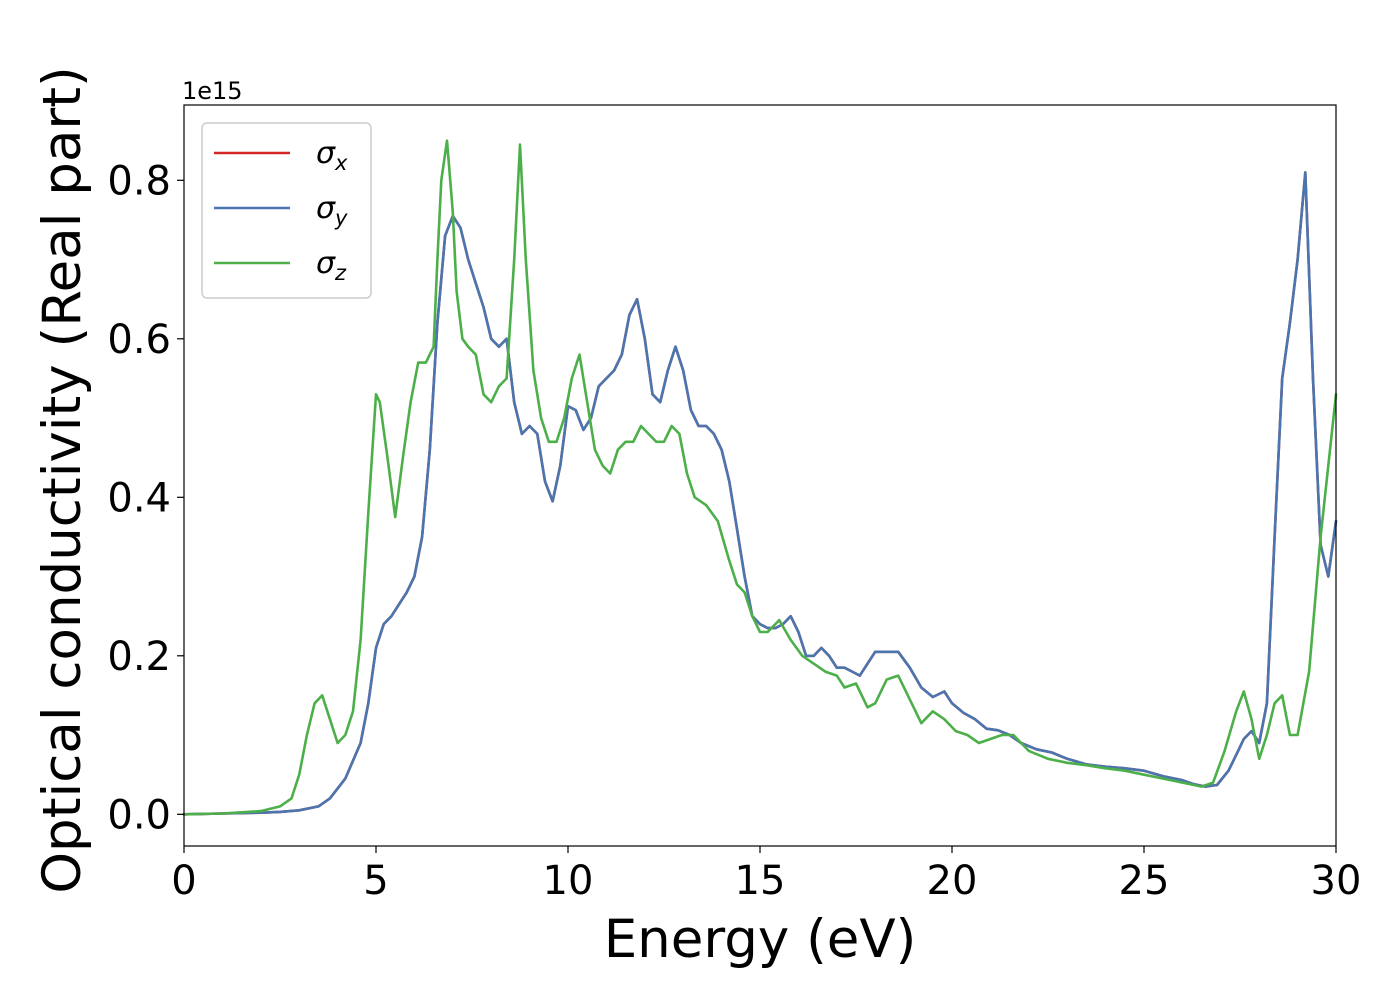 Image resolution: width=1400 pixels, height=1000 pixels. What do you see at coordinates (1336, 881) in the screenshot?
I see `x-tick-label: 30` at bounding box center [1336, 881].